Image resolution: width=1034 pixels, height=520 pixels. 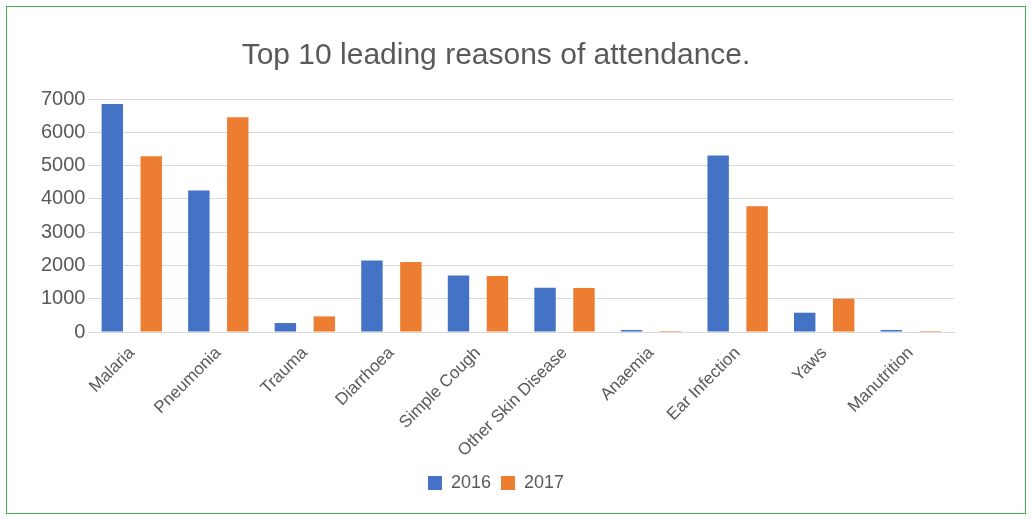 I want to click on legend-label: 2017, so click(x=544, y=481).